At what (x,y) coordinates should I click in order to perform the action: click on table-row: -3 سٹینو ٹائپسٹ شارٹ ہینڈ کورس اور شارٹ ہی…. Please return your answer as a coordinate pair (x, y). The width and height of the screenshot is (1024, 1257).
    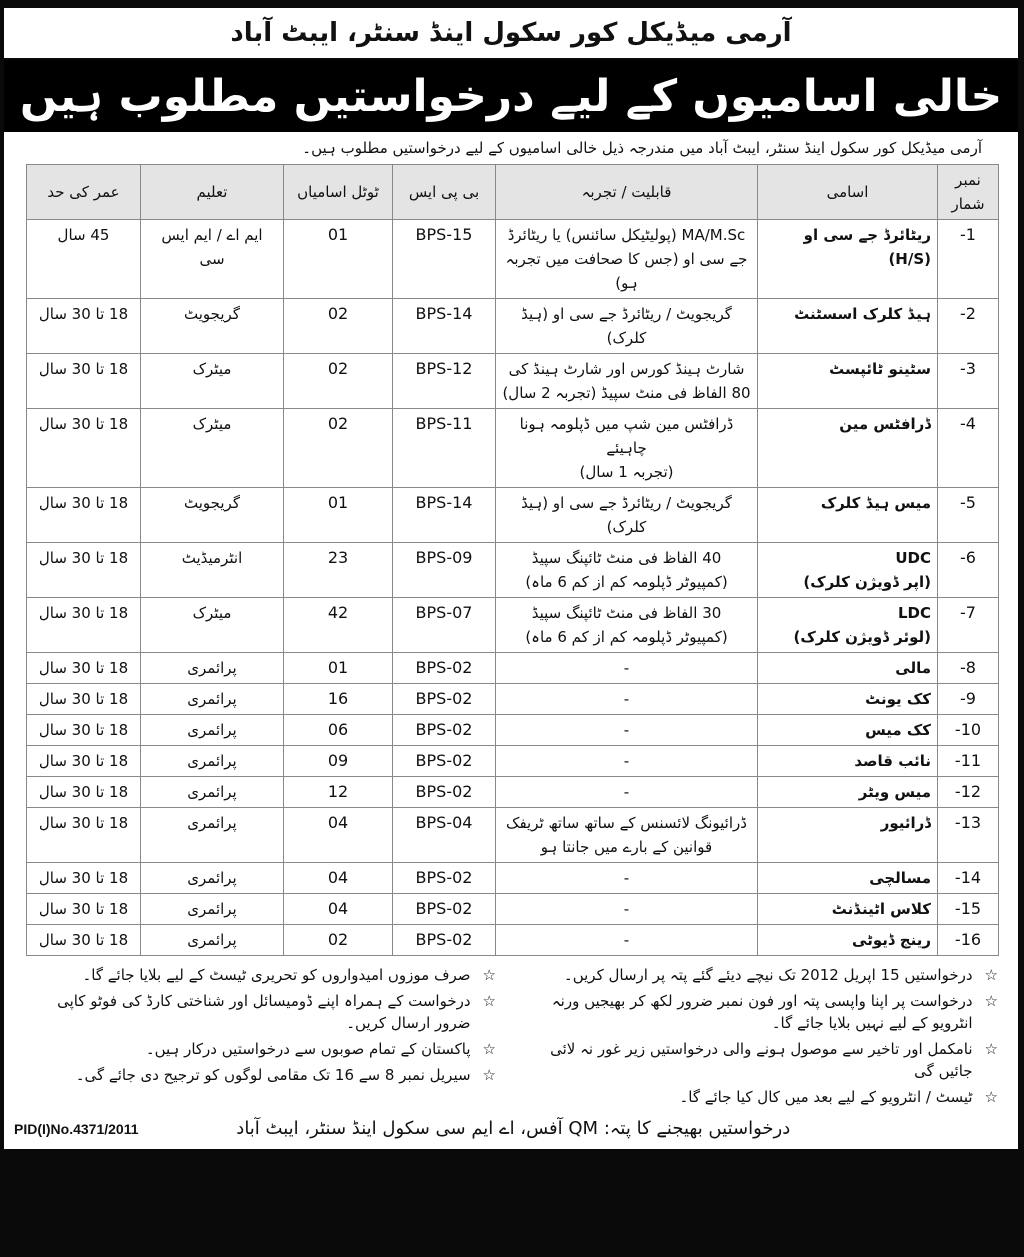
    Looking at the image, I should click on (512, 381).